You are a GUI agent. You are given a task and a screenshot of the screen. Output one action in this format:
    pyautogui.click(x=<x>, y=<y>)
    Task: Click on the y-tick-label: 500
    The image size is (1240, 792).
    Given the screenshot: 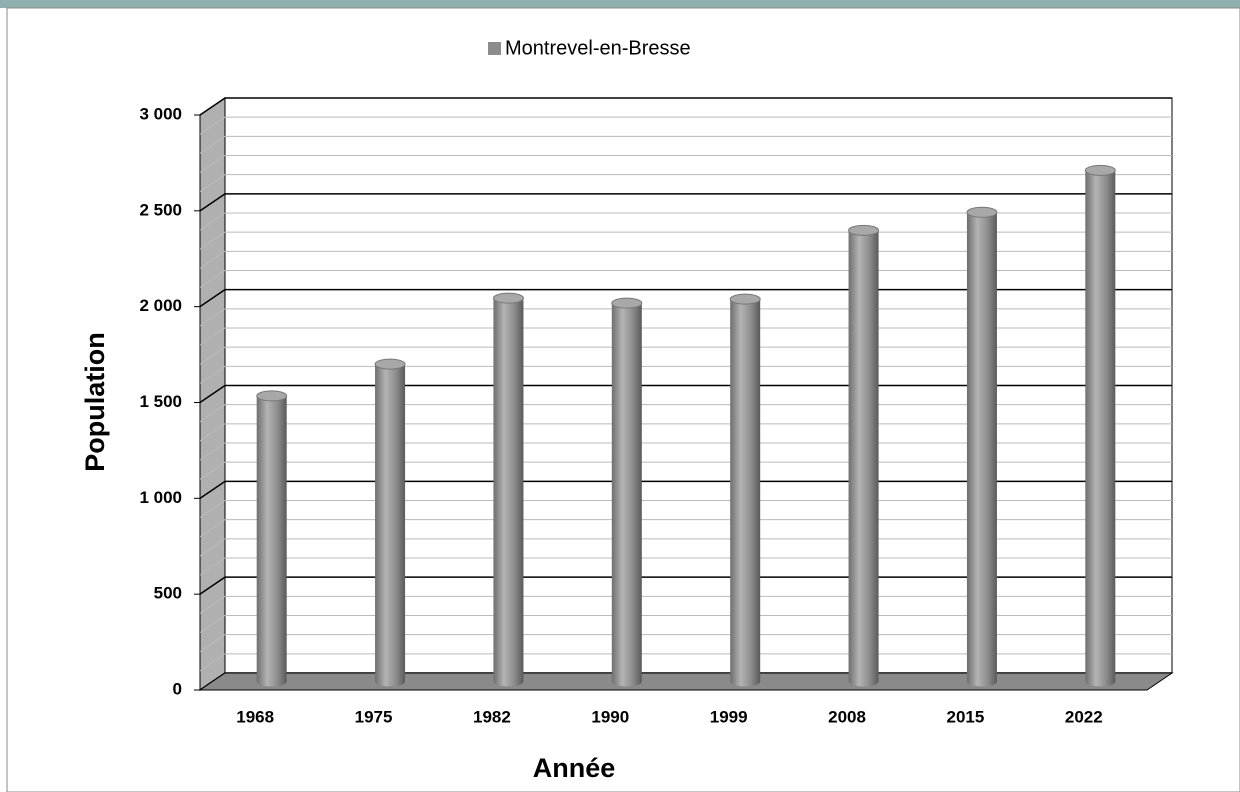 What is the action you would take?
    pyautogui.click(x=168, y=593)
    